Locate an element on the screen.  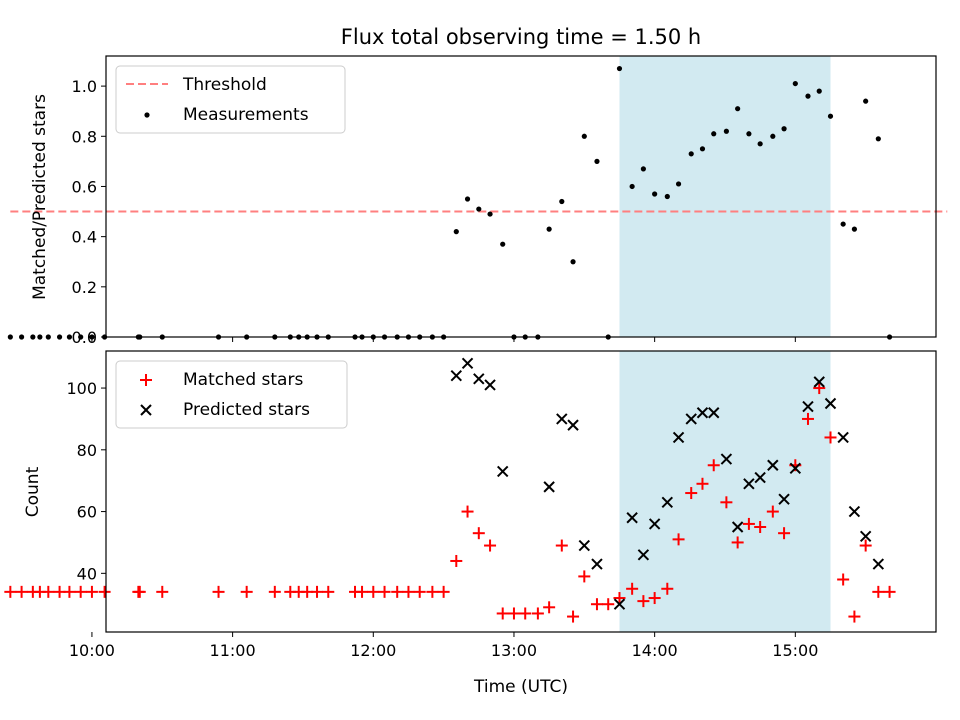
legend-threshold-label: Threshold is located at coordinates (224, 85).